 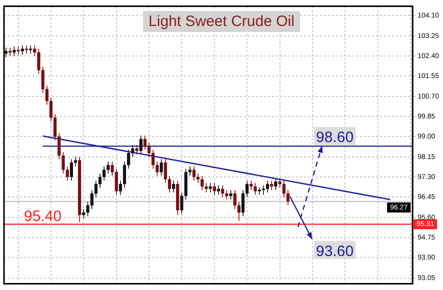 What do you see at coordinates (335, 137) in the screenshot?
I see `ref-line-label: 98.60` at bounding box center [335, 137].